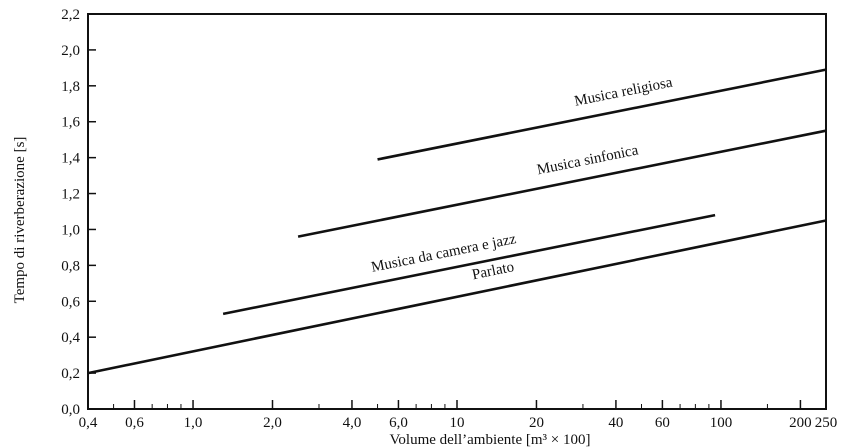  I want to click on x-tick-label: 1,0, so click(193, 423).